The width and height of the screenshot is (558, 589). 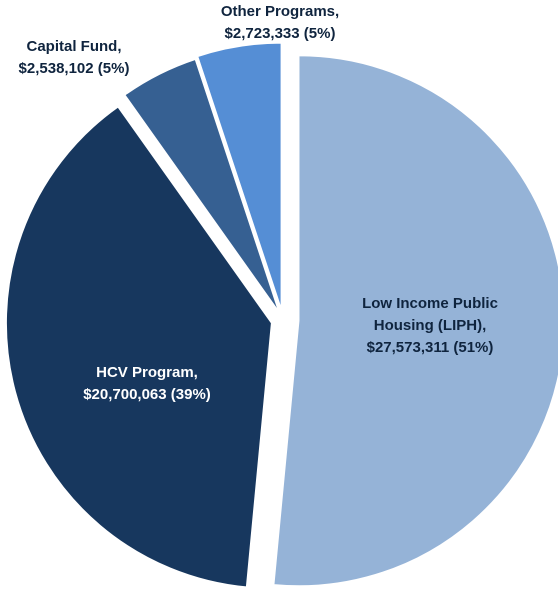 What do you see at coordinates (147, 394) in the screenshot?
I see `slice-label-line: $20,700,063 (39%)` at bounding box center [147, 394].